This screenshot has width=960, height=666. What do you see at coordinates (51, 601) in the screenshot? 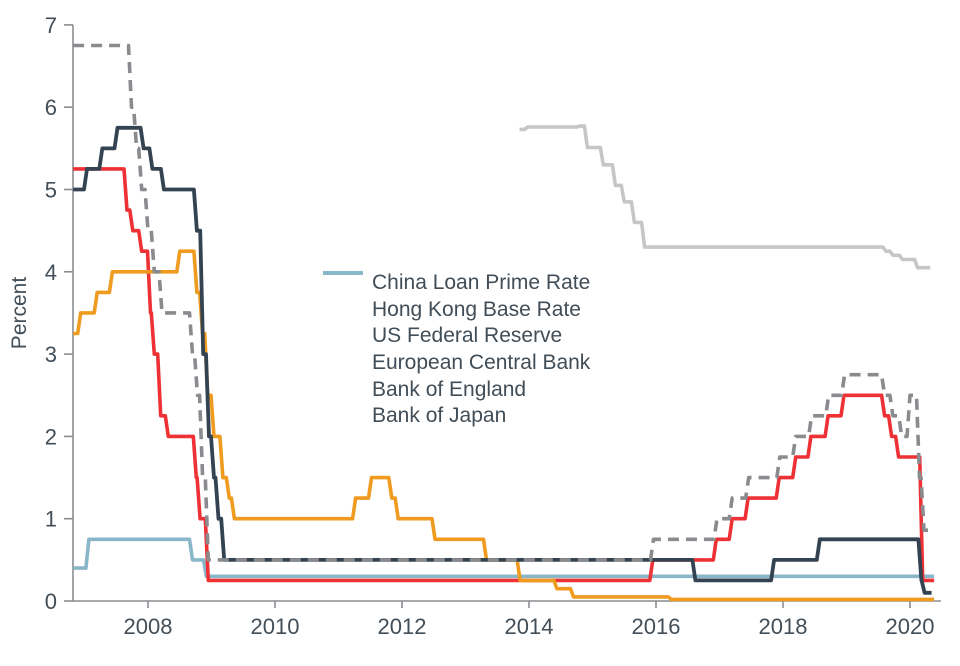
I see `y-axis-tick-label: 0` at bounding box center [51, 601].